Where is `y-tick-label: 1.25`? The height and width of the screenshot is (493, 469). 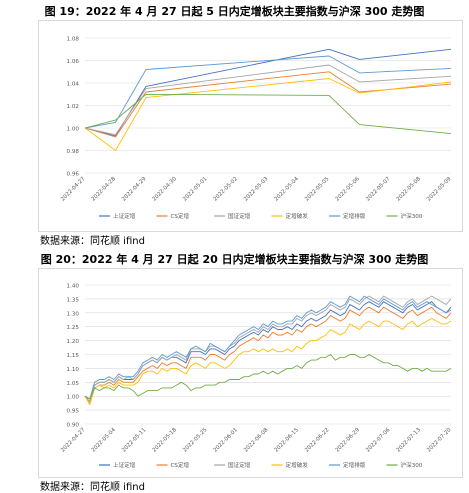 y-tick-label: 1.25 is located at coordinates (73, 328).